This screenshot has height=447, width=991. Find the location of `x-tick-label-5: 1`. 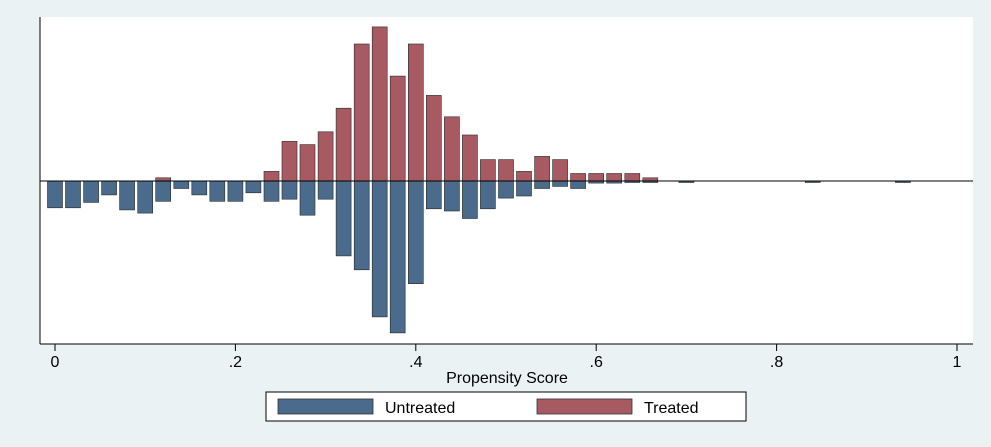

x-tick-label-5: 1 is located at coordinates (957, 362).